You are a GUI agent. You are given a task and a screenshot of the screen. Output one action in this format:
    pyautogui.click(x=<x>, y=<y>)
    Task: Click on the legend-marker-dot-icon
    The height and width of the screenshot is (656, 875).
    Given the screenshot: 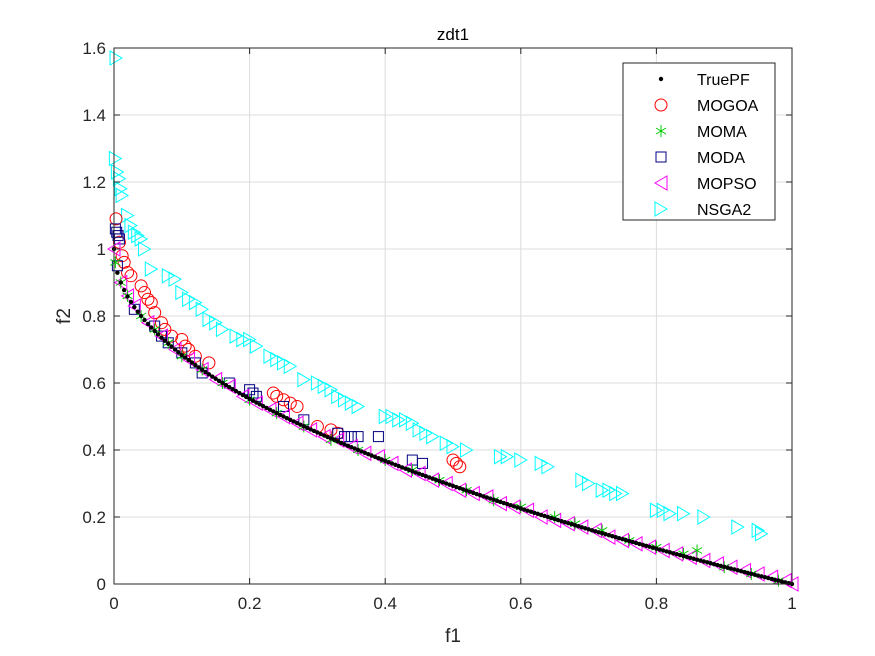 What is the action you would take?
    pyautogui.click(x=661, y=79)
    